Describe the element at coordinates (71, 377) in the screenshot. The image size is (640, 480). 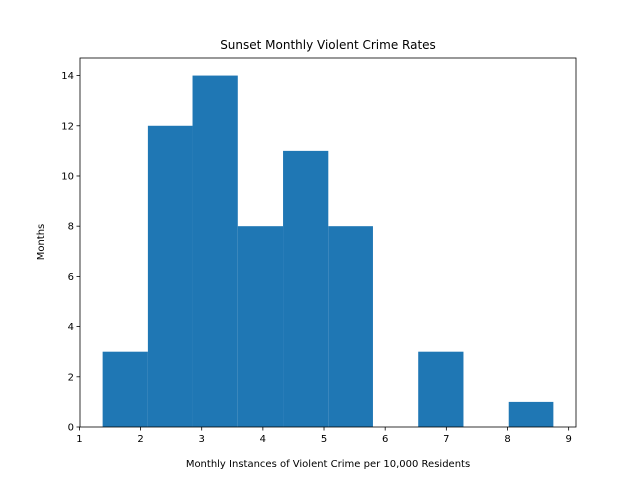
I see `y-tick-label: 2` at that location.